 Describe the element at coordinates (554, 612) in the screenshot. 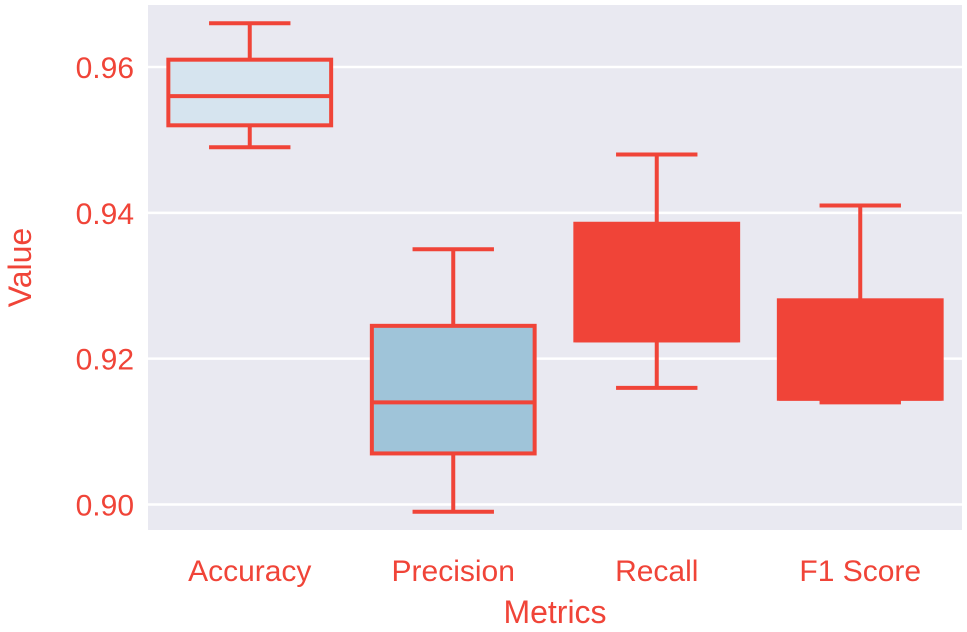

I see `x-axis-label: Metrics` at that location.